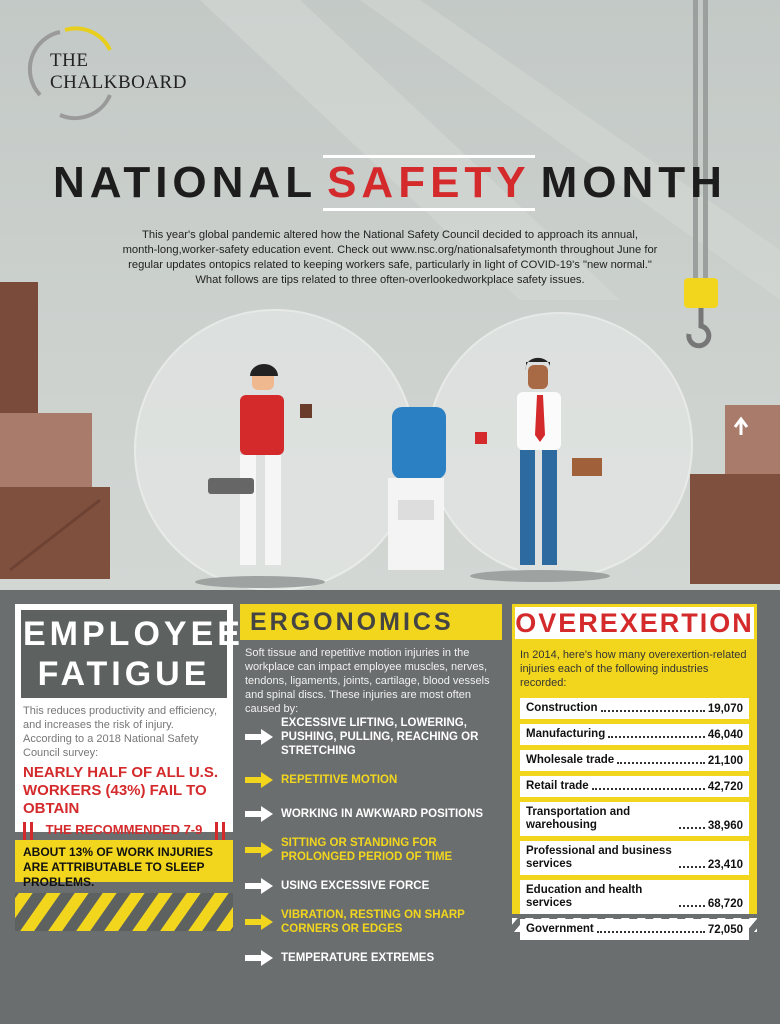 This screenshot has width=780, height=1024. What do you see at coordinates (416, 524) in the screenshot?
I see `water-cooler` at bounding box center [416, 524].